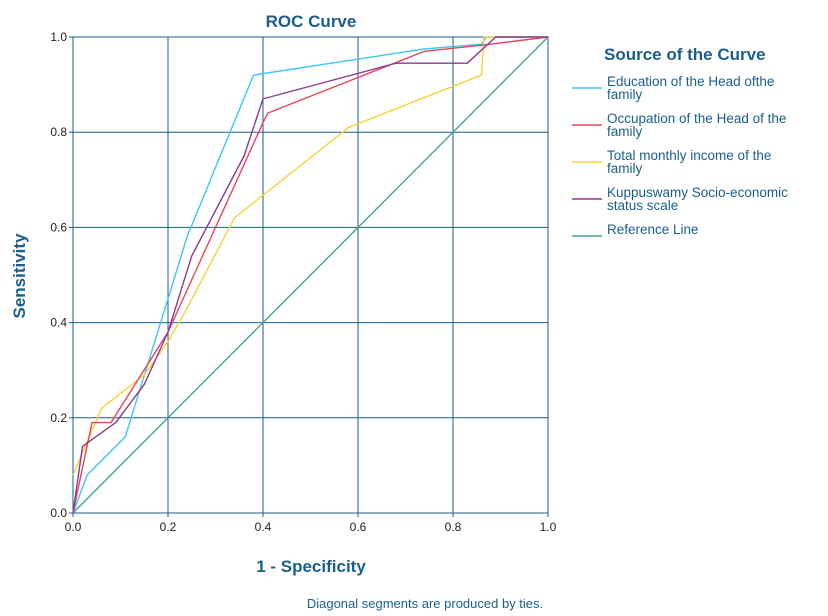 Image resolution: width=828 pixels, height=616 pixels. What do you see at coordinates (453, 527) in the screenshot?
I see `x-tick-label: 0.8` at bounding box center [453, 527].